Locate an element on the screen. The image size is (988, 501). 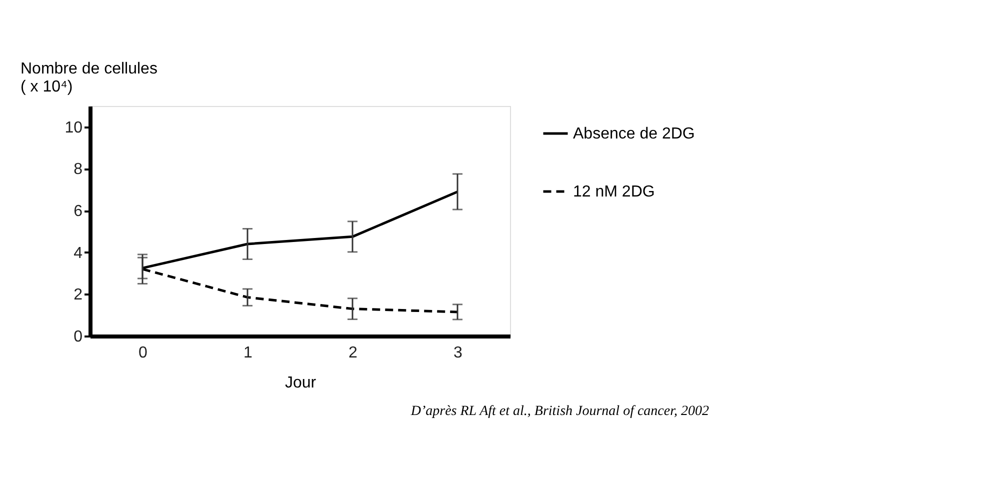
x-tick-label: 2 is located at coordinates (353, 353).